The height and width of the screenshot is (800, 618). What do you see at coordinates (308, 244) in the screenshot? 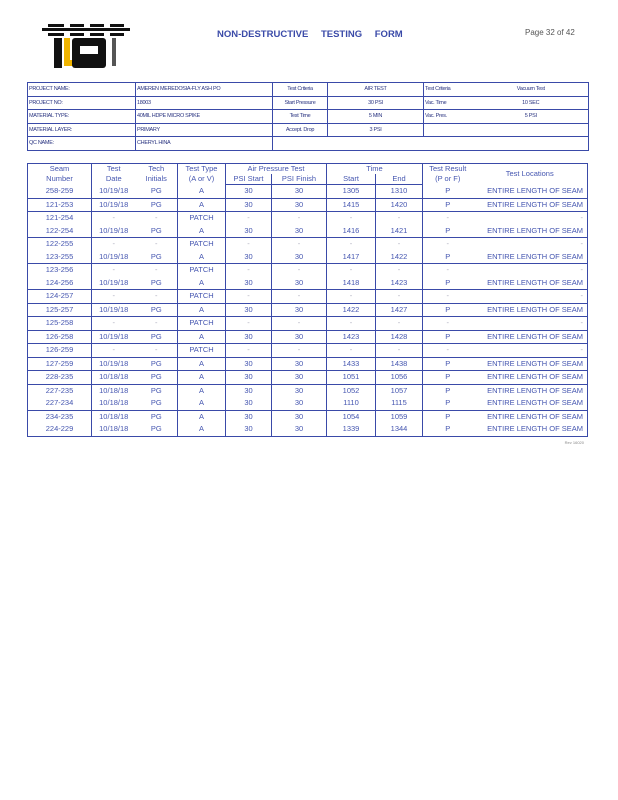
I see `table-row: 122-255- - PATCH - - - - - -` at bounding box center [308, 244].